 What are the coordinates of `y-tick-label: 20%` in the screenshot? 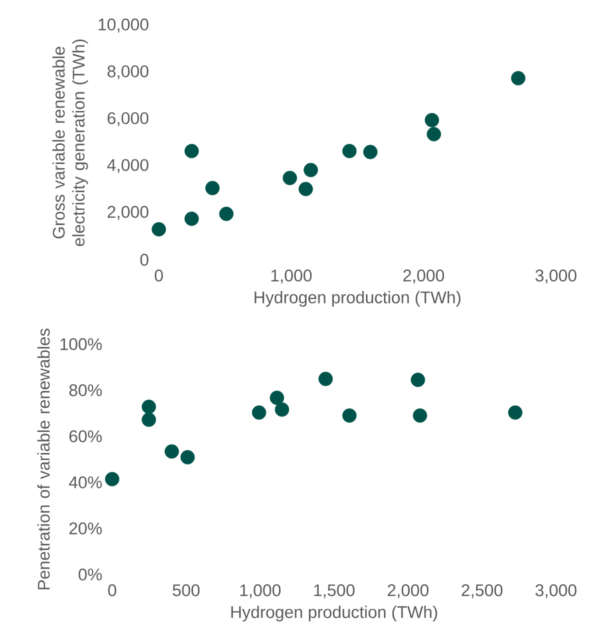 It's located at (86, 528).